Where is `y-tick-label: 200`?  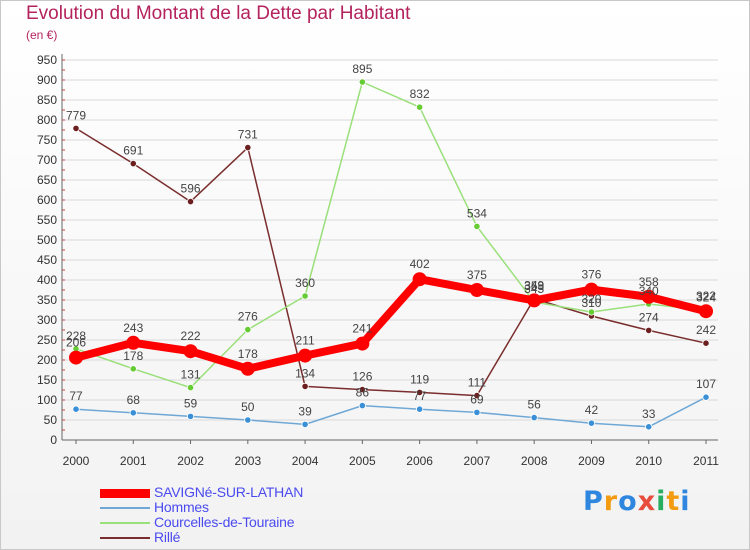 y-tick-label: 200 is located at coordinates (47, 360).